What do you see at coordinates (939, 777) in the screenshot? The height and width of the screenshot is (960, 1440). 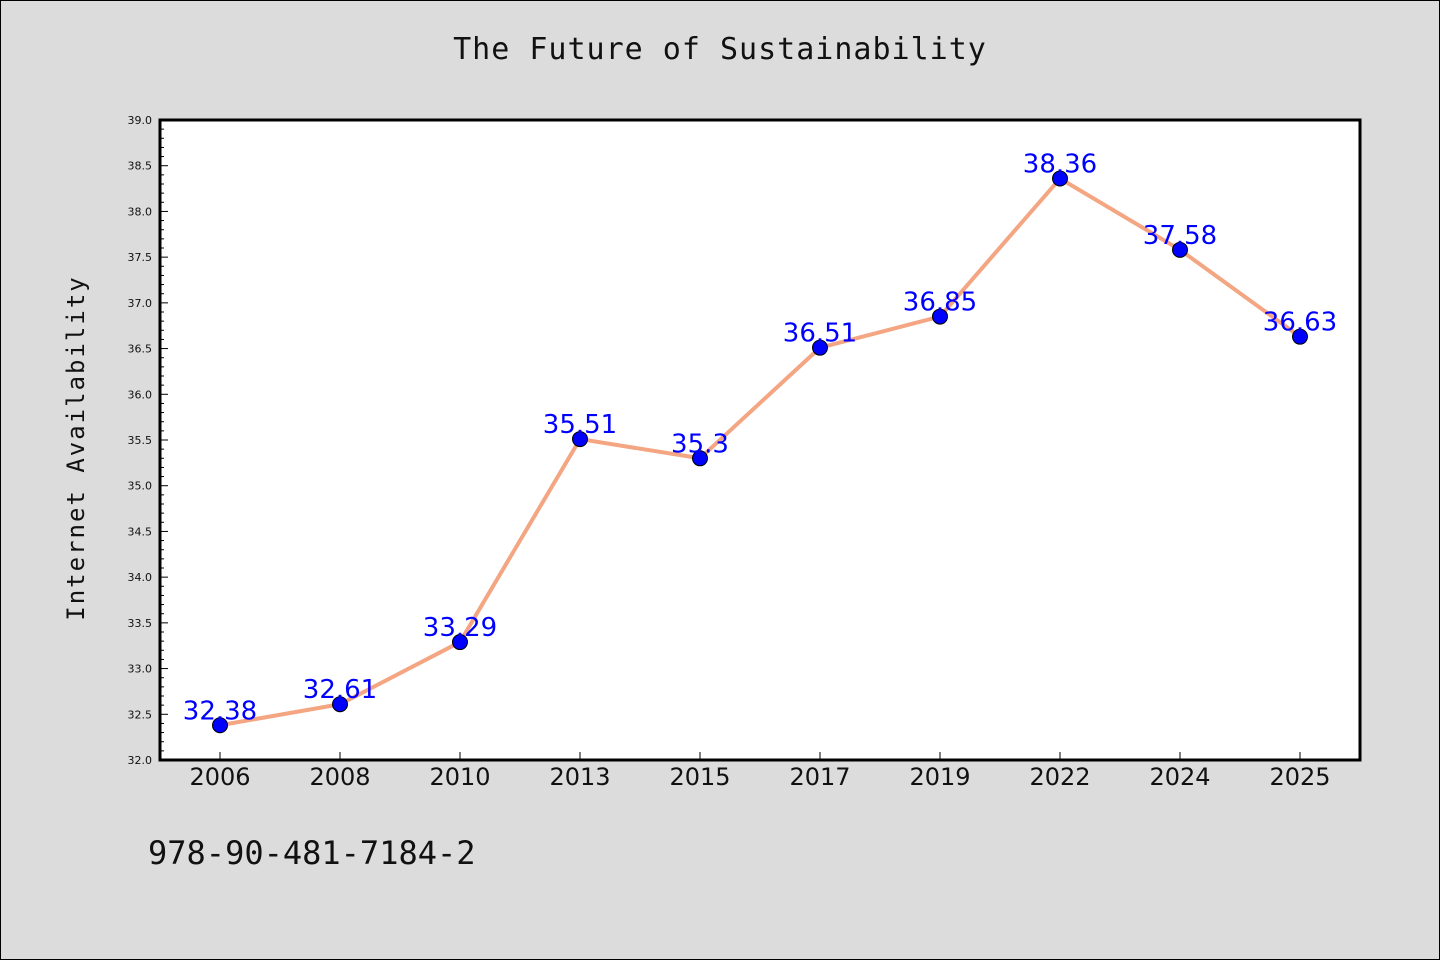 I see `x-tick-label: 2019` at bounding box center [939, 777].